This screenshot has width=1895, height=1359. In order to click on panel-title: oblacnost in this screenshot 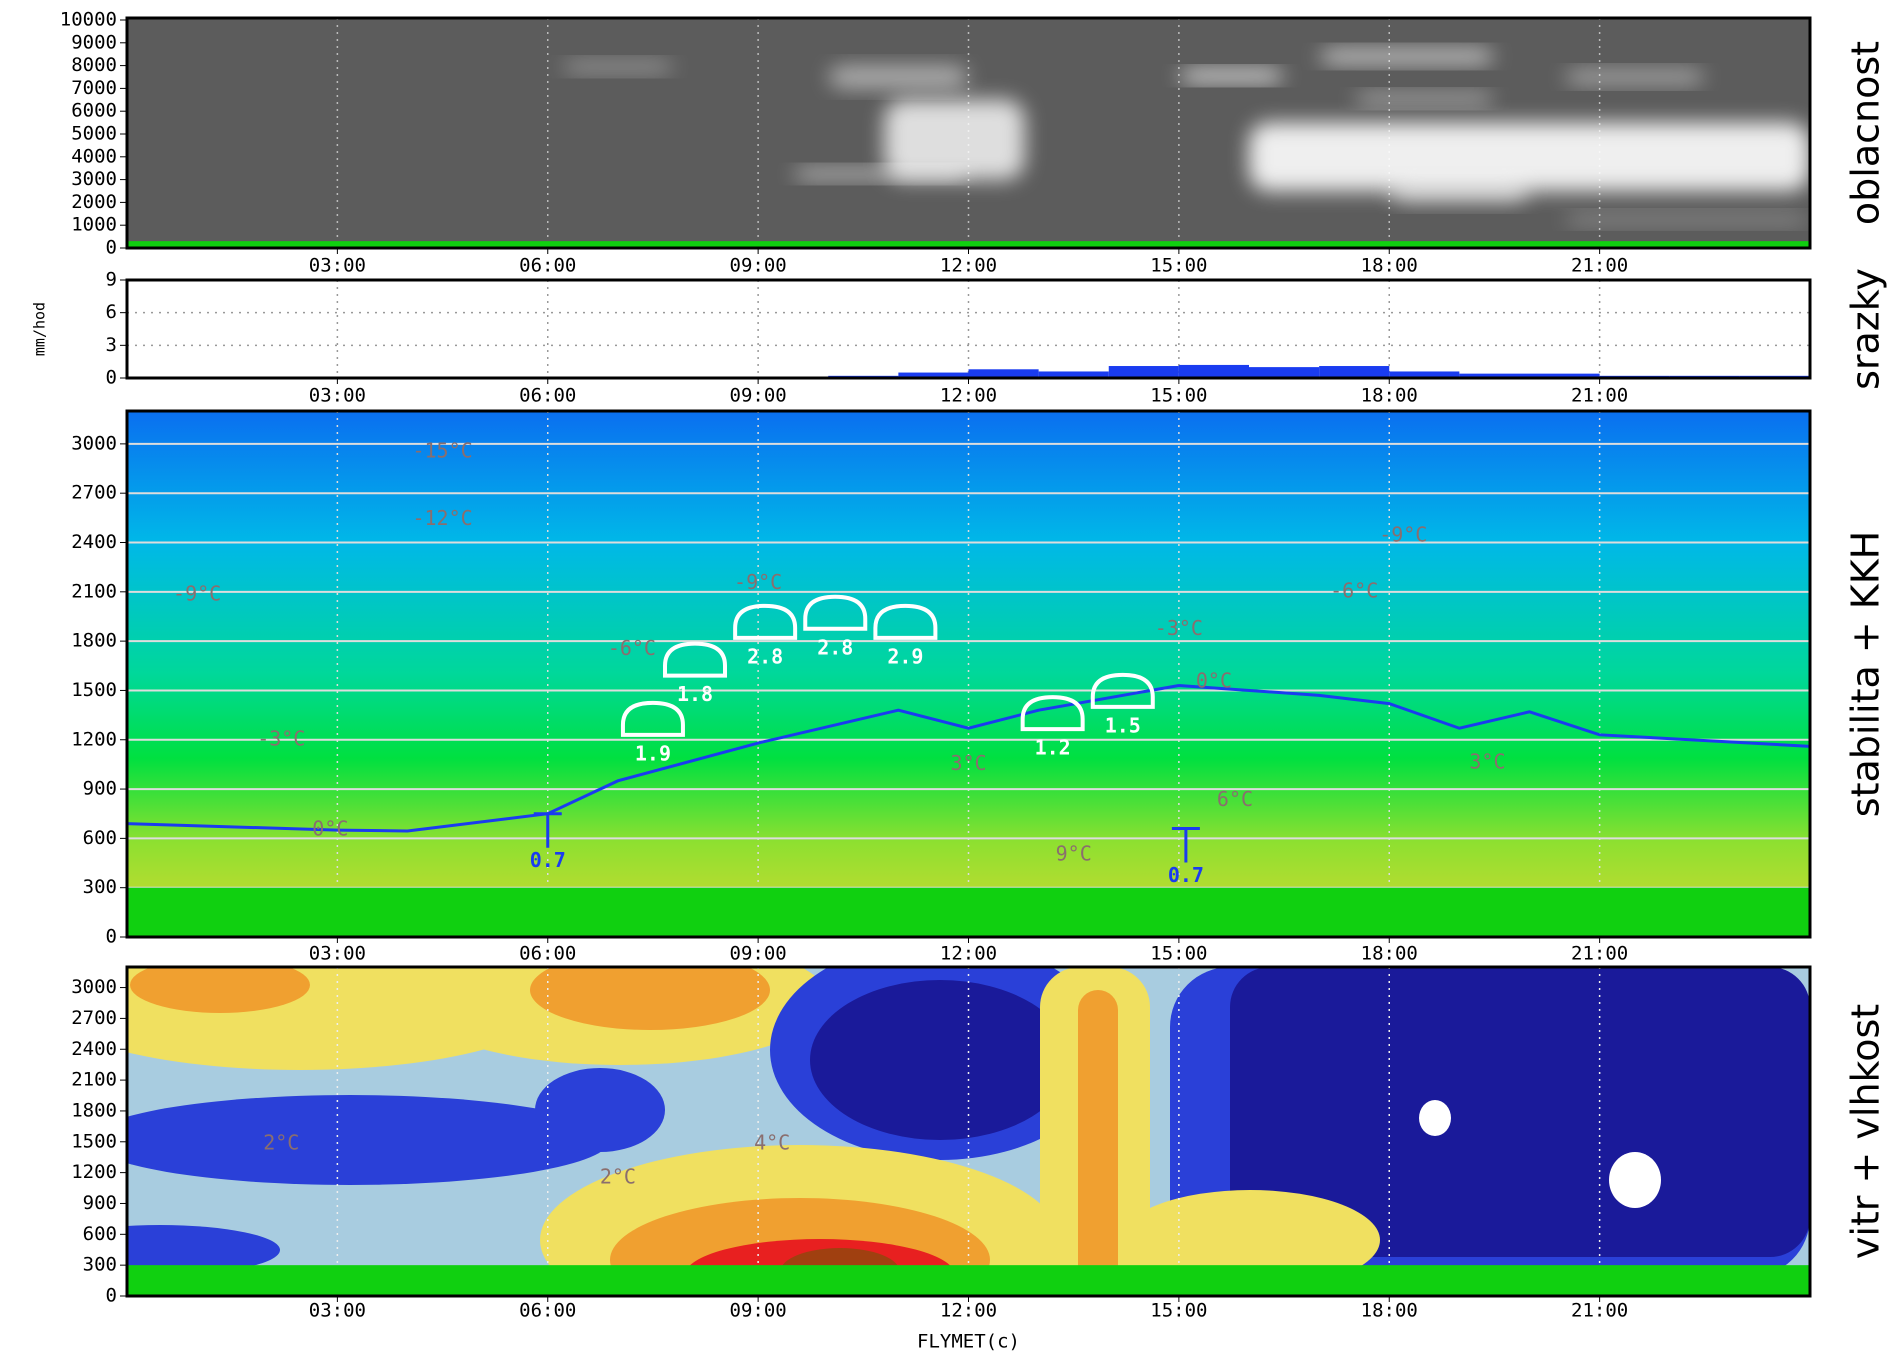, I will do `click(1866, 133)`.